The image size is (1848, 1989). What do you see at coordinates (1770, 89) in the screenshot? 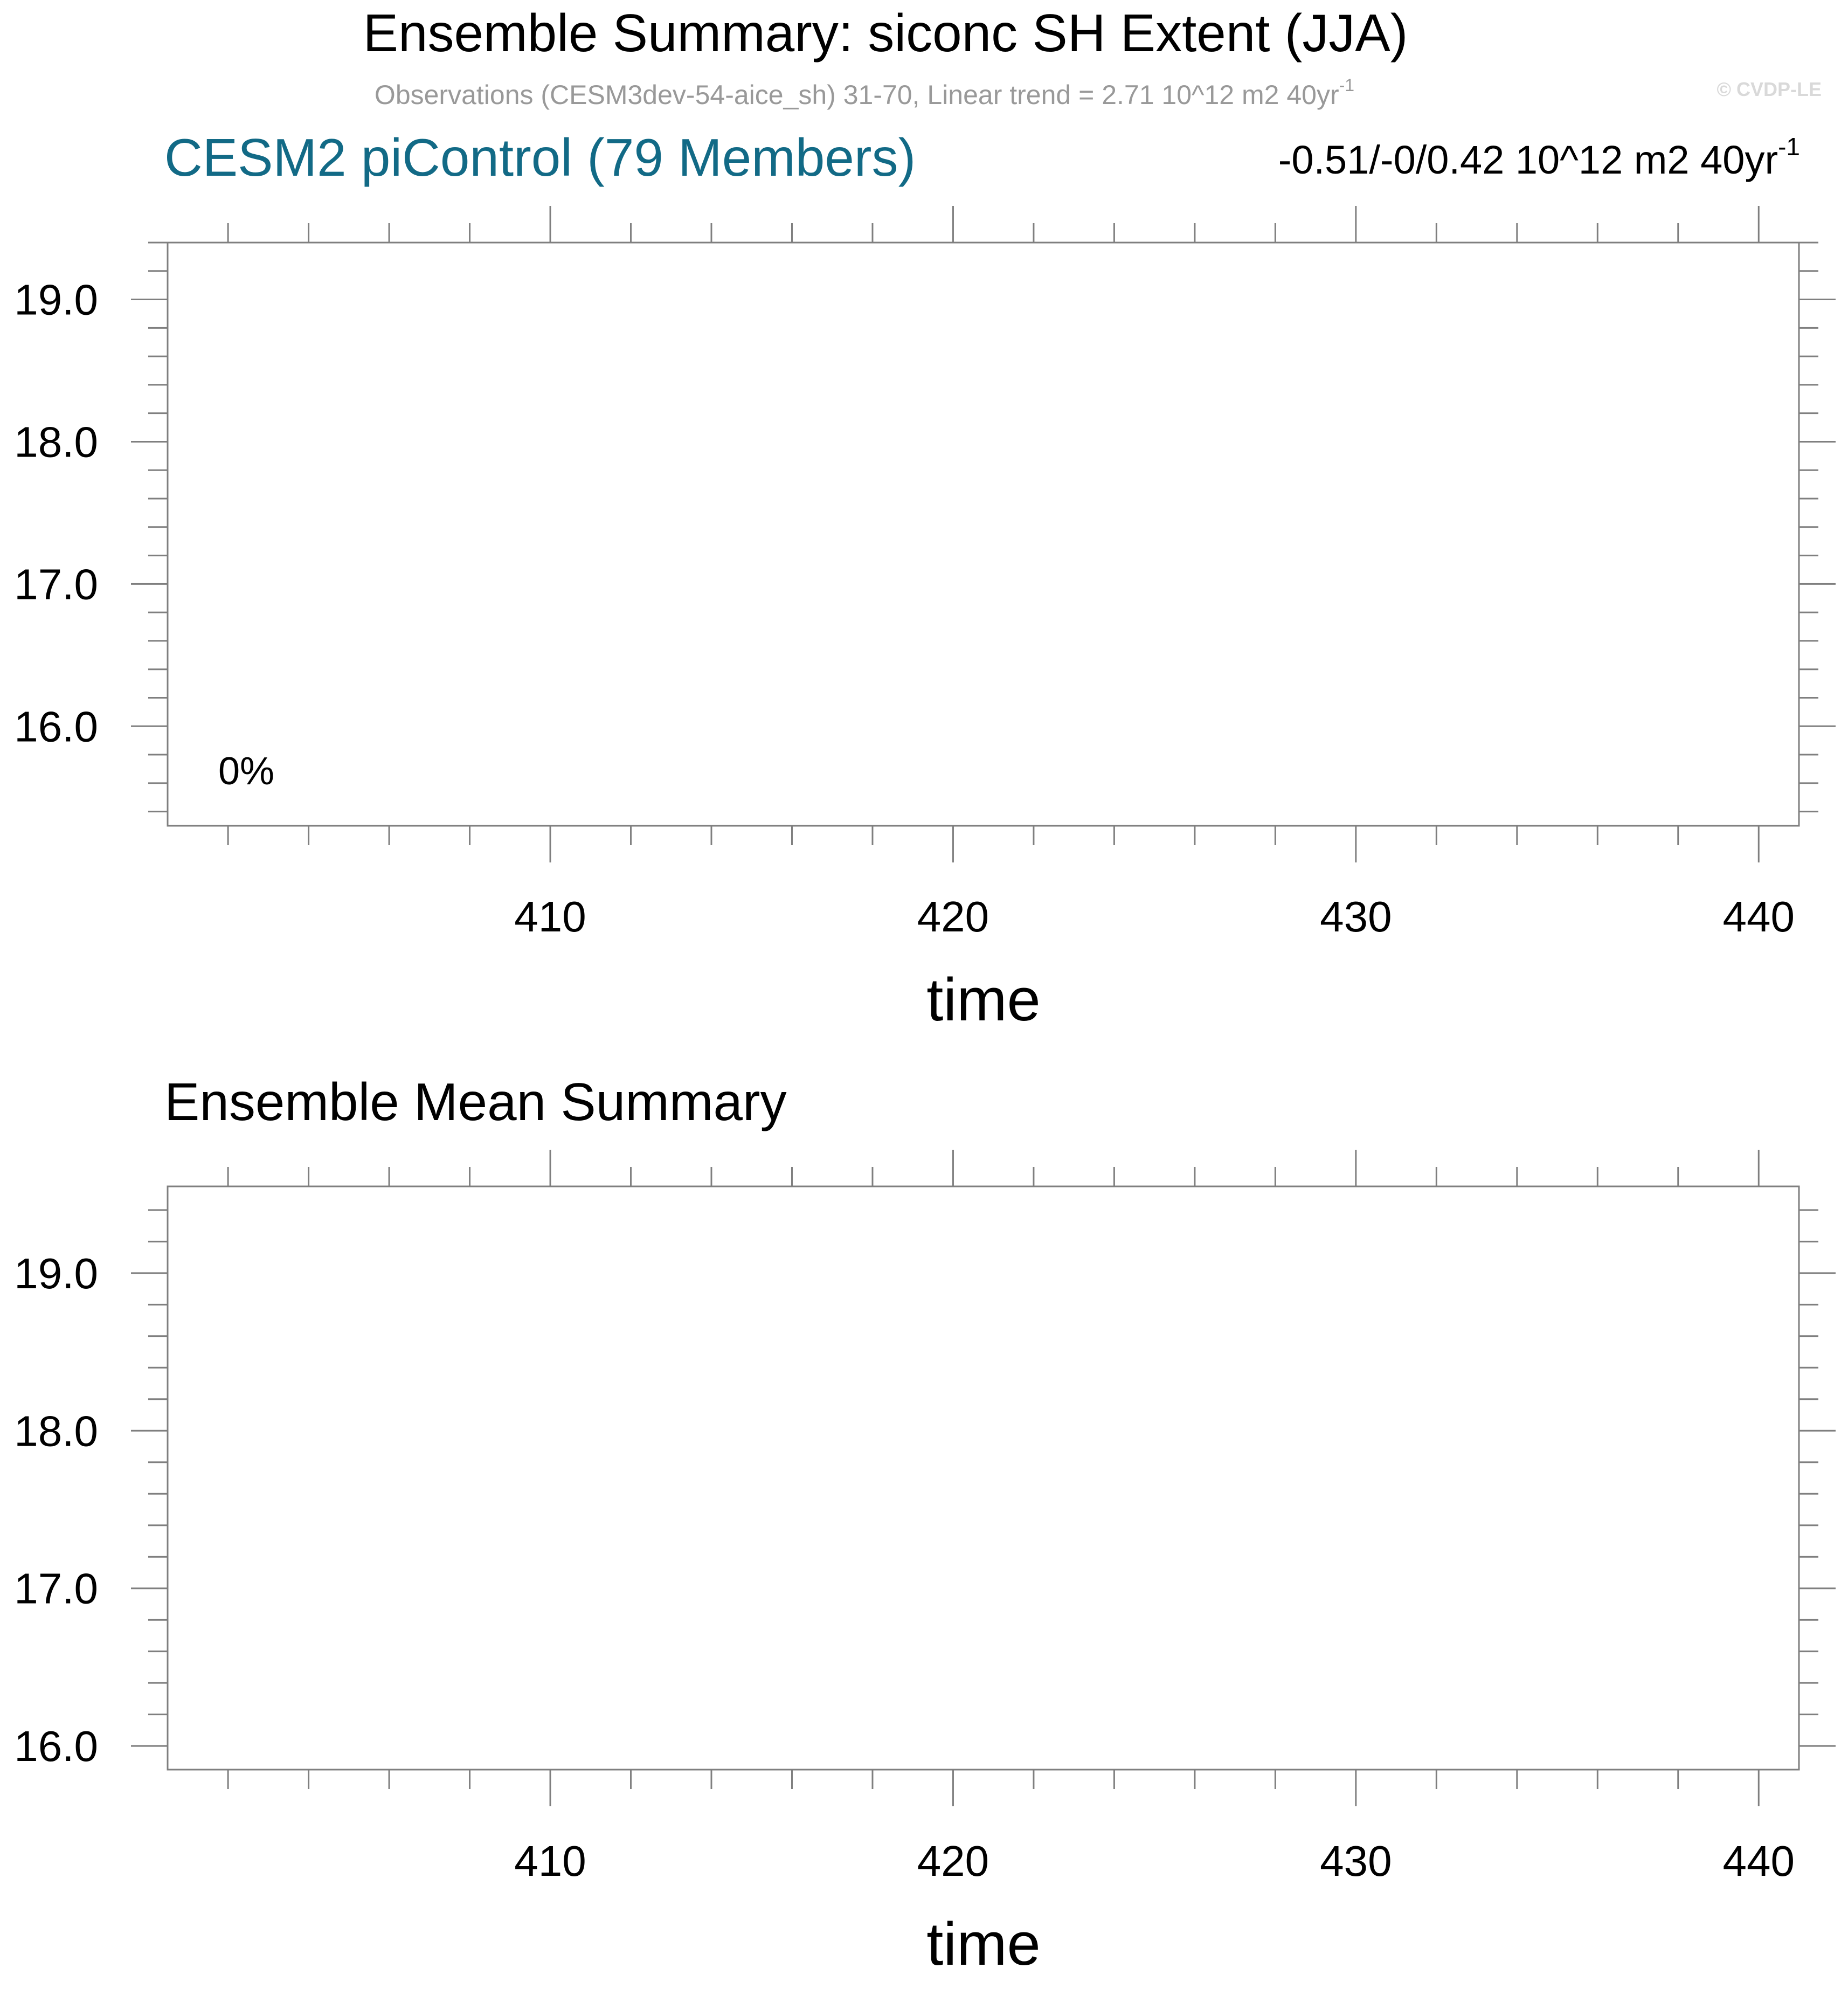
I see `cvdp-watermark: © CVDP-LE` at bounding box center [1770, 89].